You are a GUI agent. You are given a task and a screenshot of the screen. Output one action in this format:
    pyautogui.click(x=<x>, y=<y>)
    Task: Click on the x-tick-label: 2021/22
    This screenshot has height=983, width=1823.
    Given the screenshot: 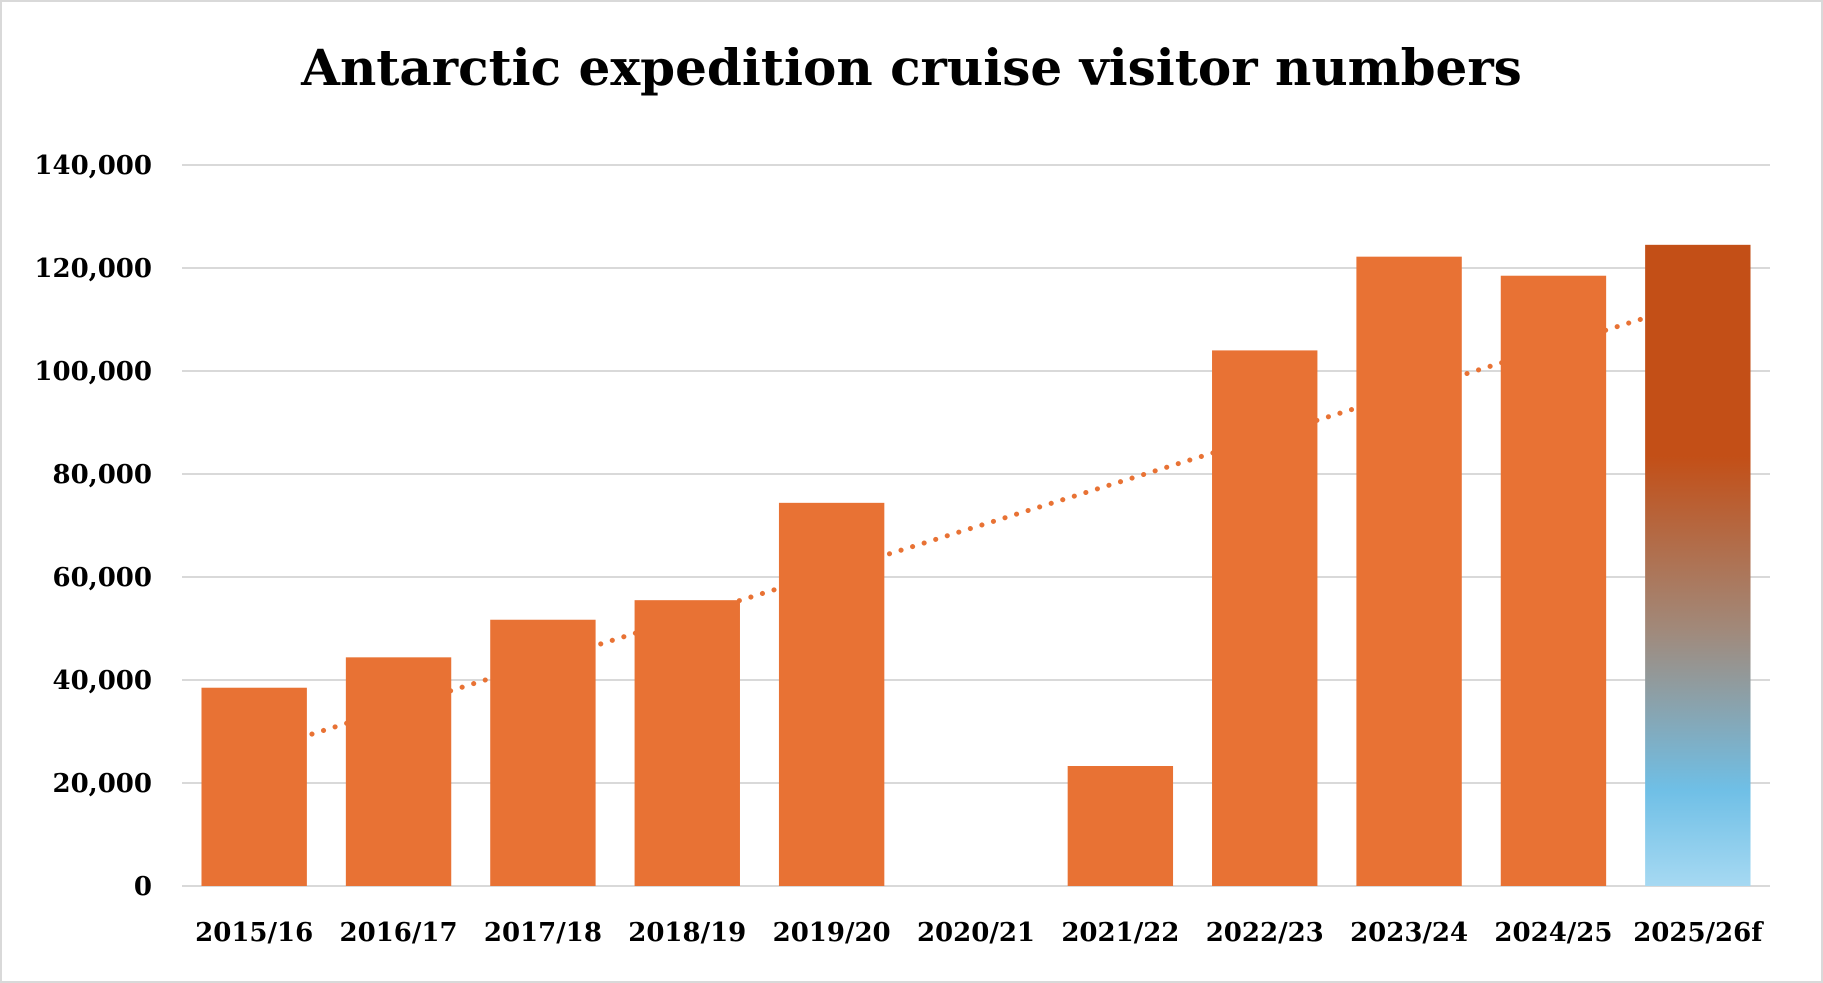 What is the action you would take?
    pyautogui.click(x=1120, y=933)
    